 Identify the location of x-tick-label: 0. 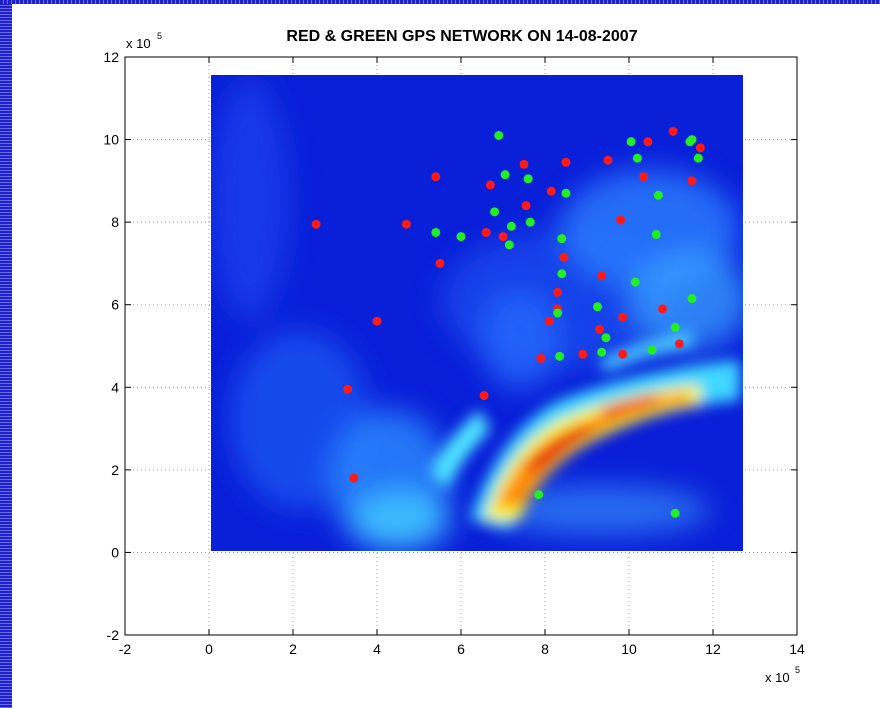
(209, 649).